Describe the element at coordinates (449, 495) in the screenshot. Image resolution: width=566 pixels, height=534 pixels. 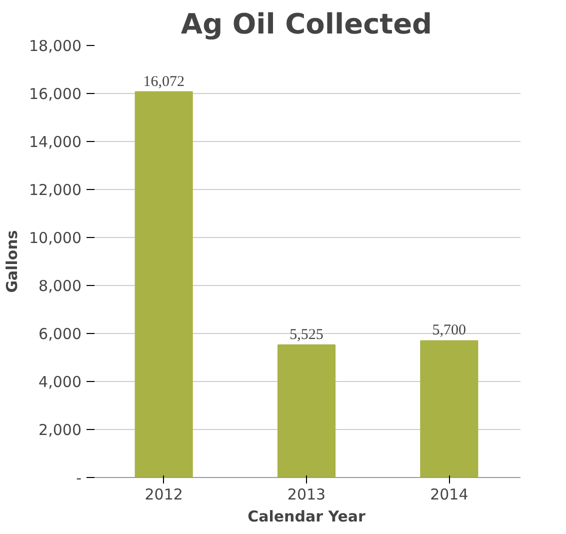
I see `x-tick-label: 2014` at that location.